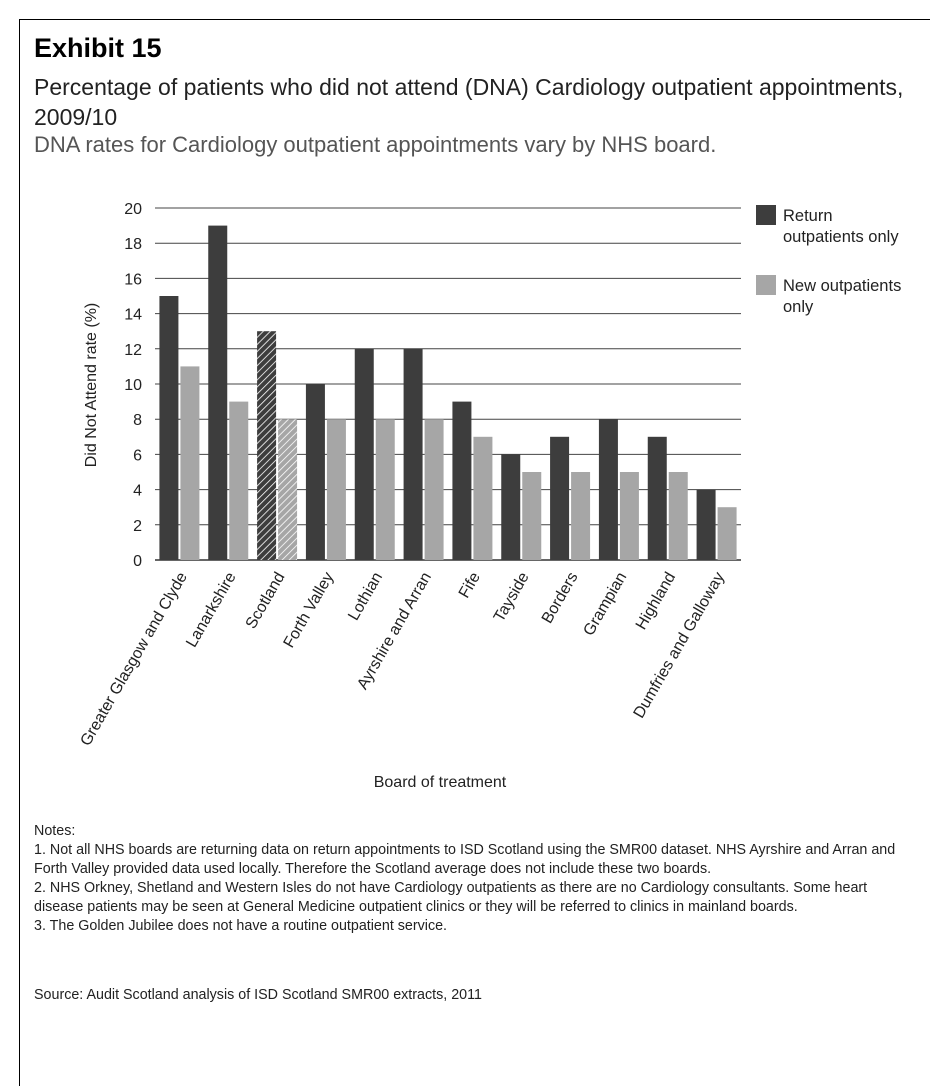 The width and height of the screenshot is (932, 1088). I want to click on x-tick-lothian: Lothian, so click(365, 597).